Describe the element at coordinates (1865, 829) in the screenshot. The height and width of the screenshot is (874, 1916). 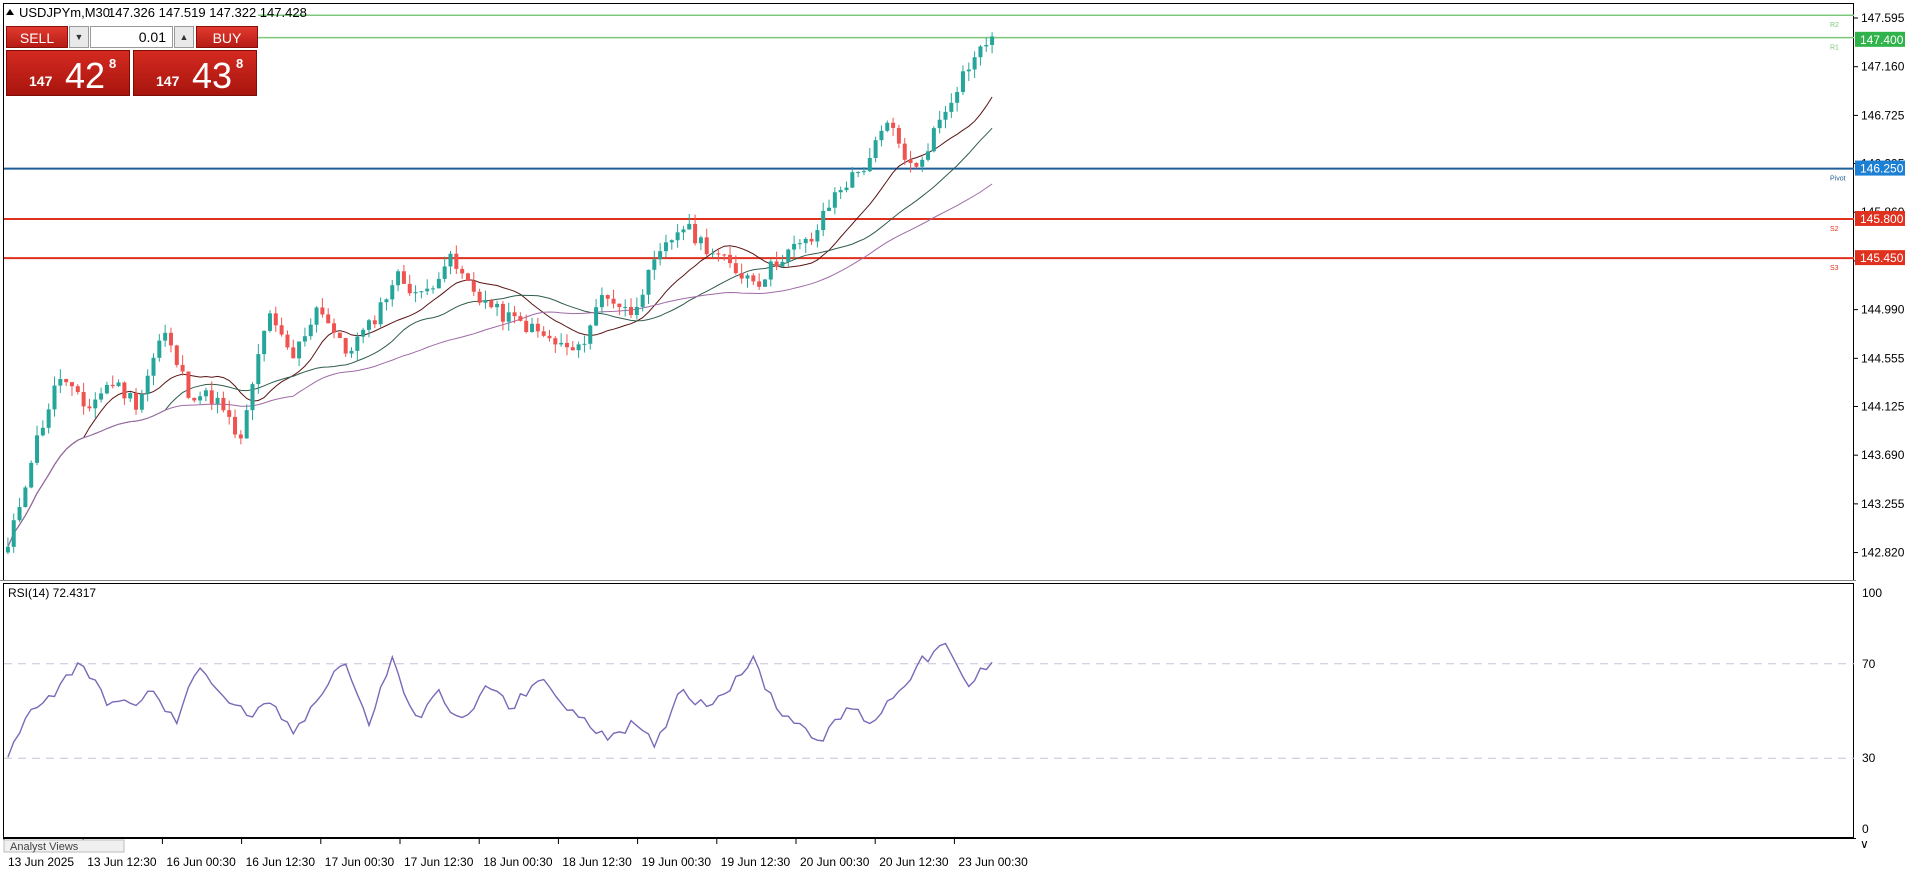
I see `rsi-tick-label: 0` at that location.